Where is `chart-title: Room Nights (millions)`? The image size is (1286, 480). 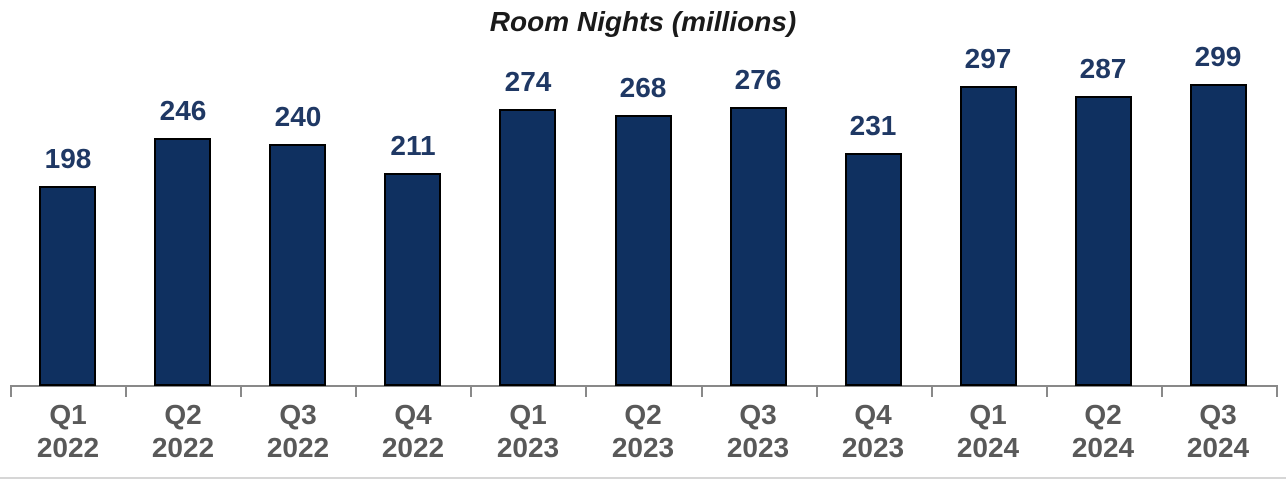
chart-title: Room Nights (millions) is located at coordinates (643, 21).